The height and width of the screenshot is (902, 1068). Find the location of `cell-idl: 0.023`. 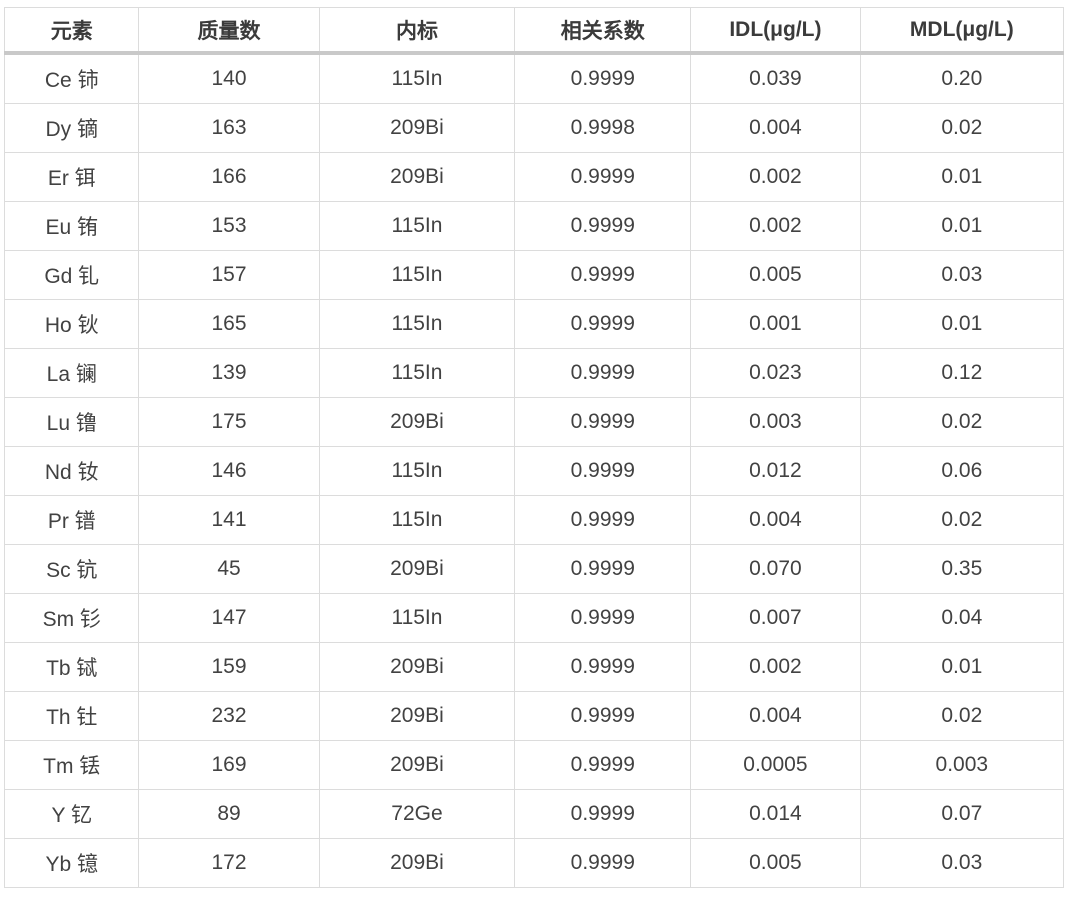

cell-idl: 0.023 is located at coordinates (775, 373).